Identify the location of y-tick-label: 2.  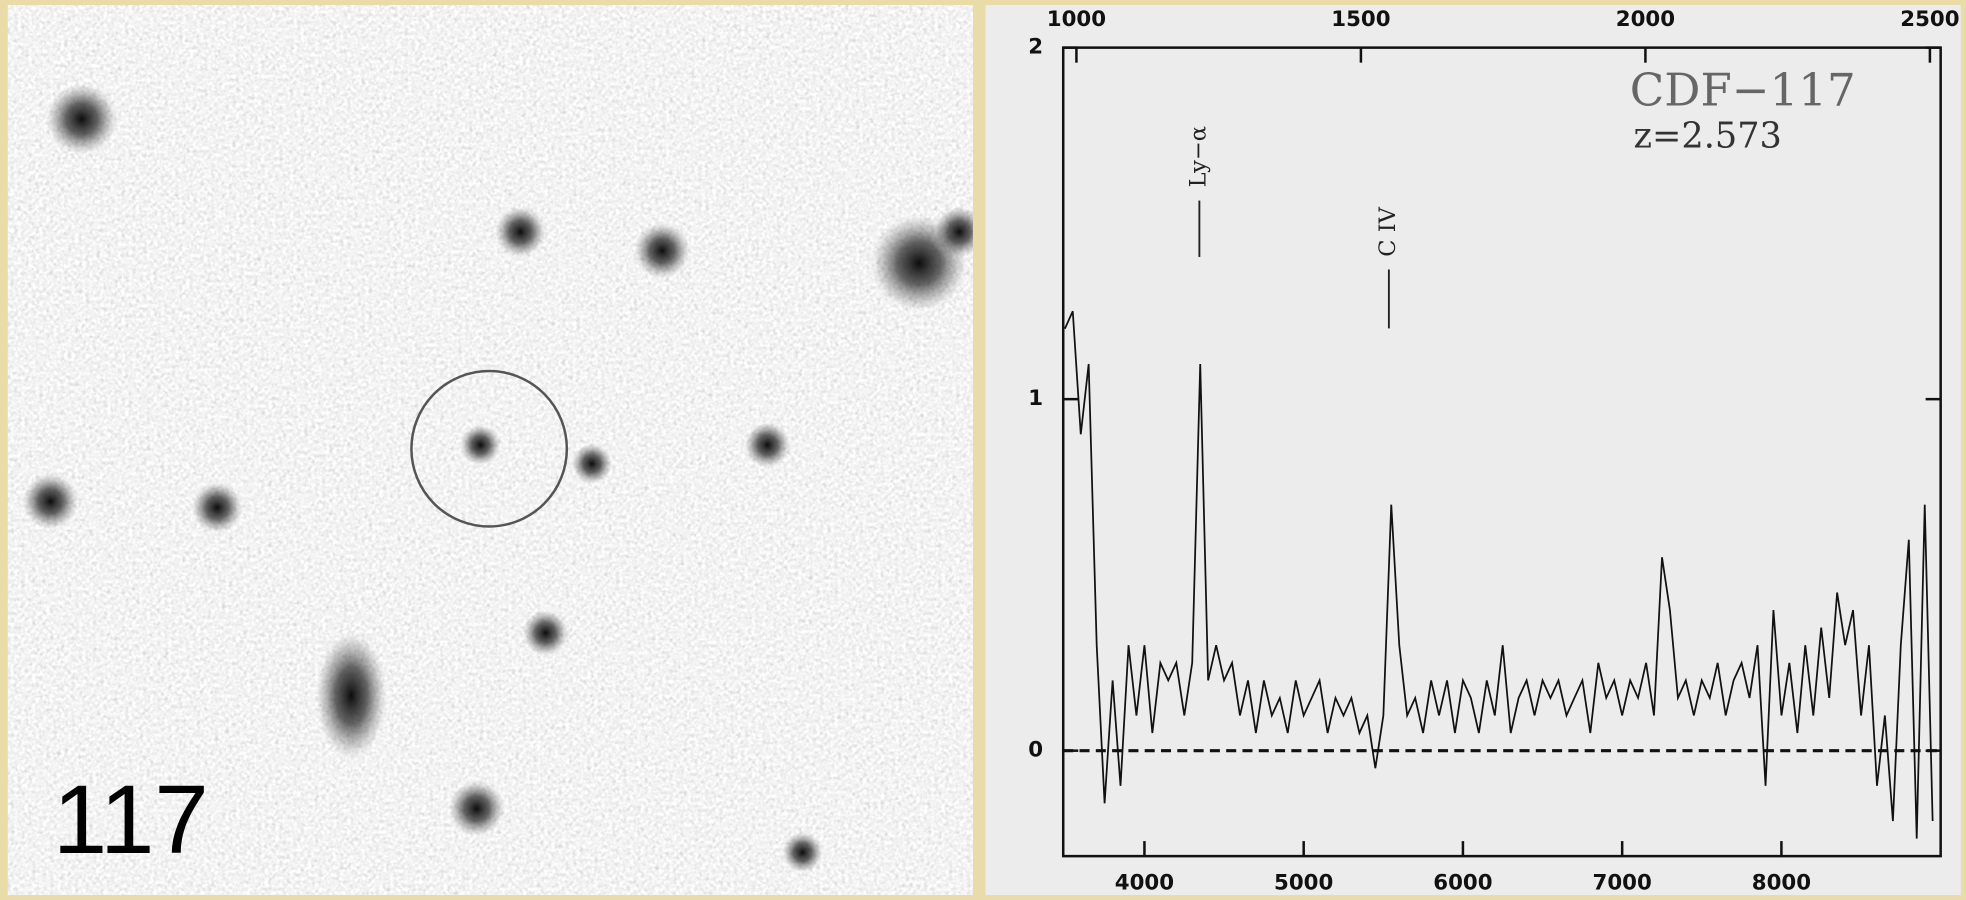
(1035, 47).